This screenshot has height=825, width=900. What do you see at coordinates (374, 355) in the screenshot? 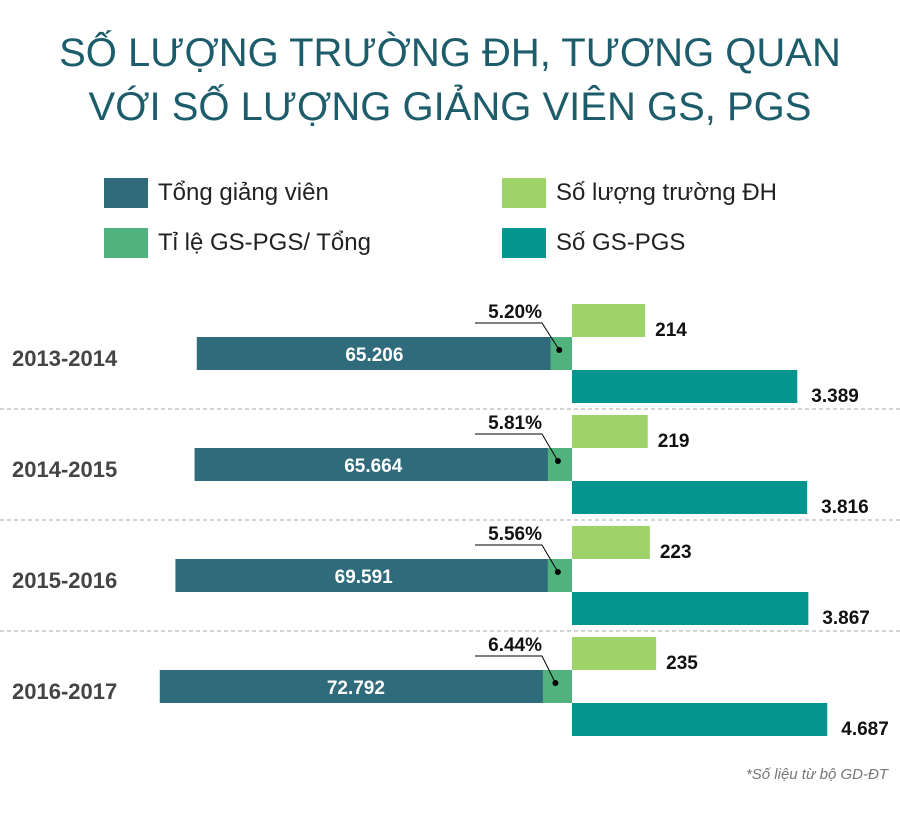
I see `value-label-total: 65.206` at bounding box center [374, 355].